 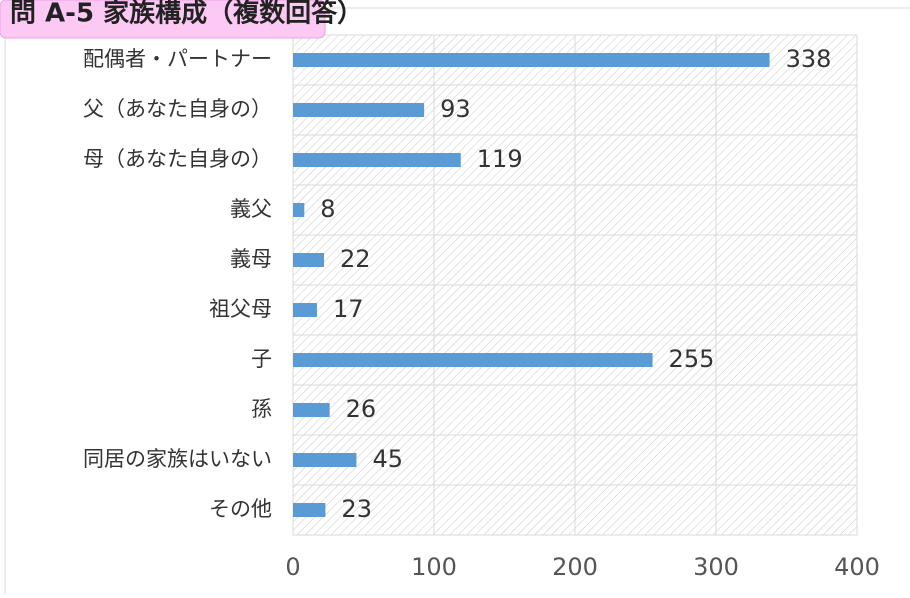 I want to click on y-tick-label: 同居の家族はいない, so click(x=177, y=459).